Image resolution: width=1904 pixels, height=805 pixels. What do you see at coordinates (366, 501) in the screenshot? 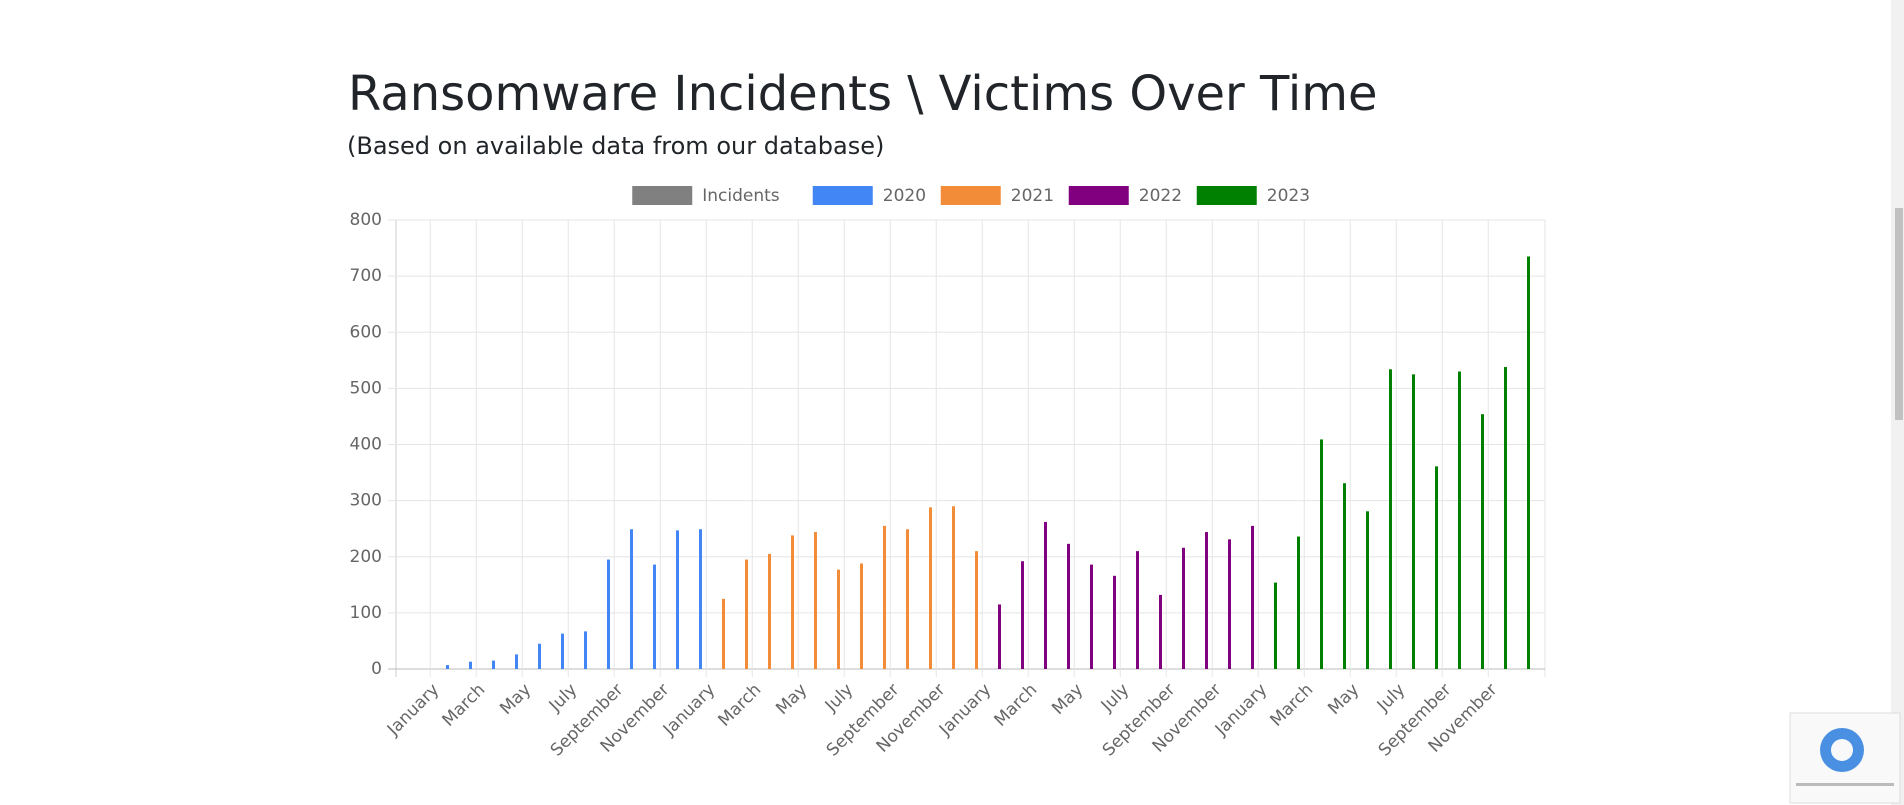
I see `y-tick-label: 300` at bounding box center [366, 501].